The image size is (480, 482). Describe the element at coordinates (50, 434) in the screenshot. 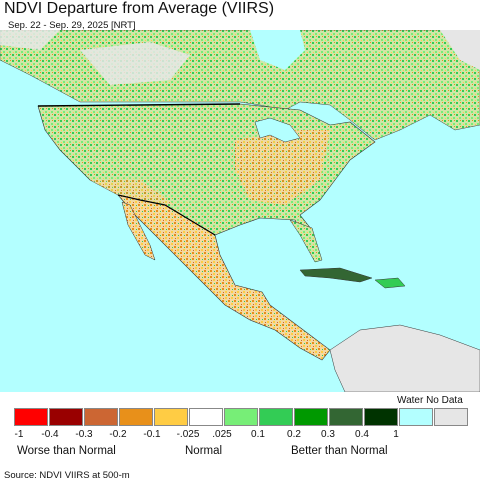

I see `legend-tick: -0.4` at that location.